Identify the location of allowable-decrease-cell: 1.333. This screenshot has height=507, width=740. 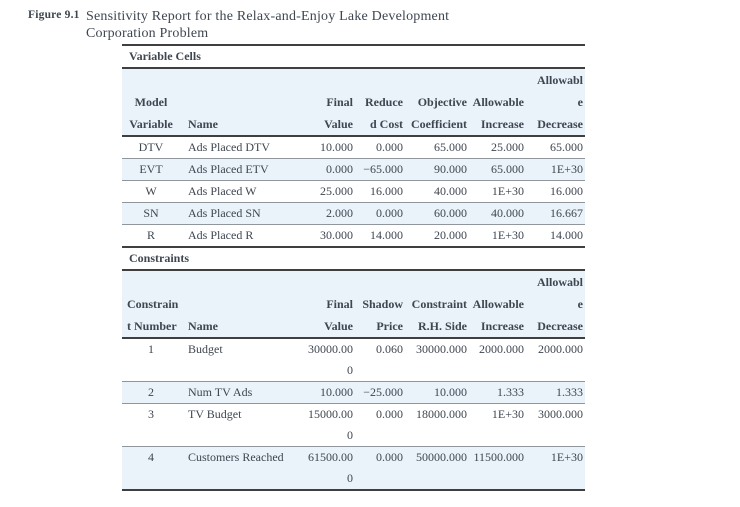
(569, 392).